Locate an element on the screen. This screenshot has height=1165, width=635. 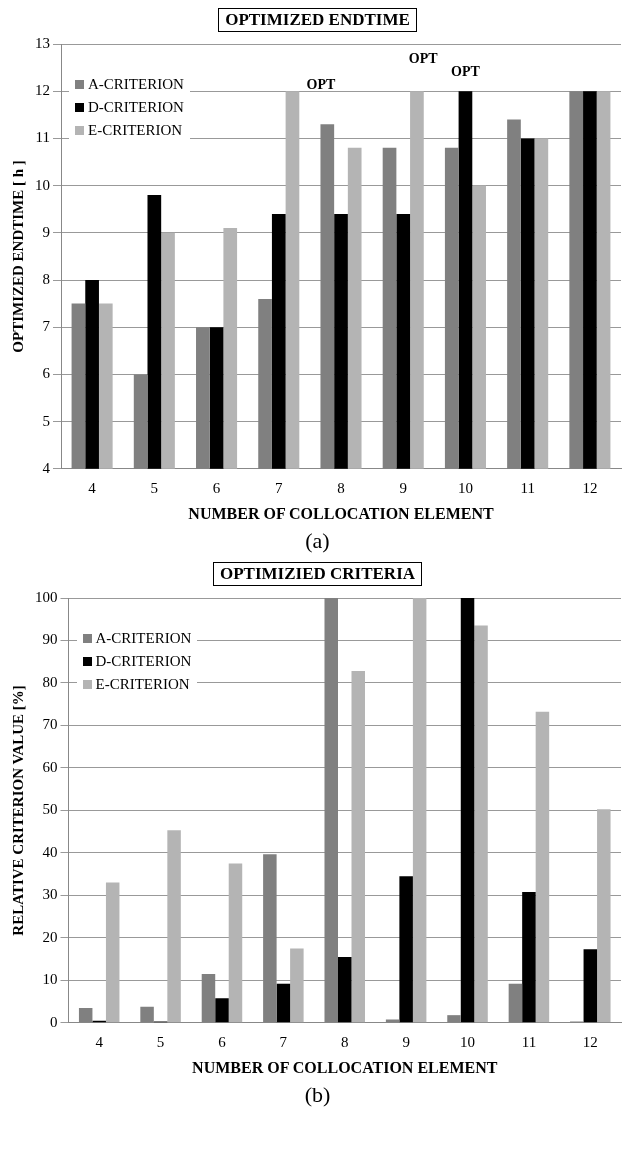
y-tick-label: 11 is located at coordinates (42, 137).